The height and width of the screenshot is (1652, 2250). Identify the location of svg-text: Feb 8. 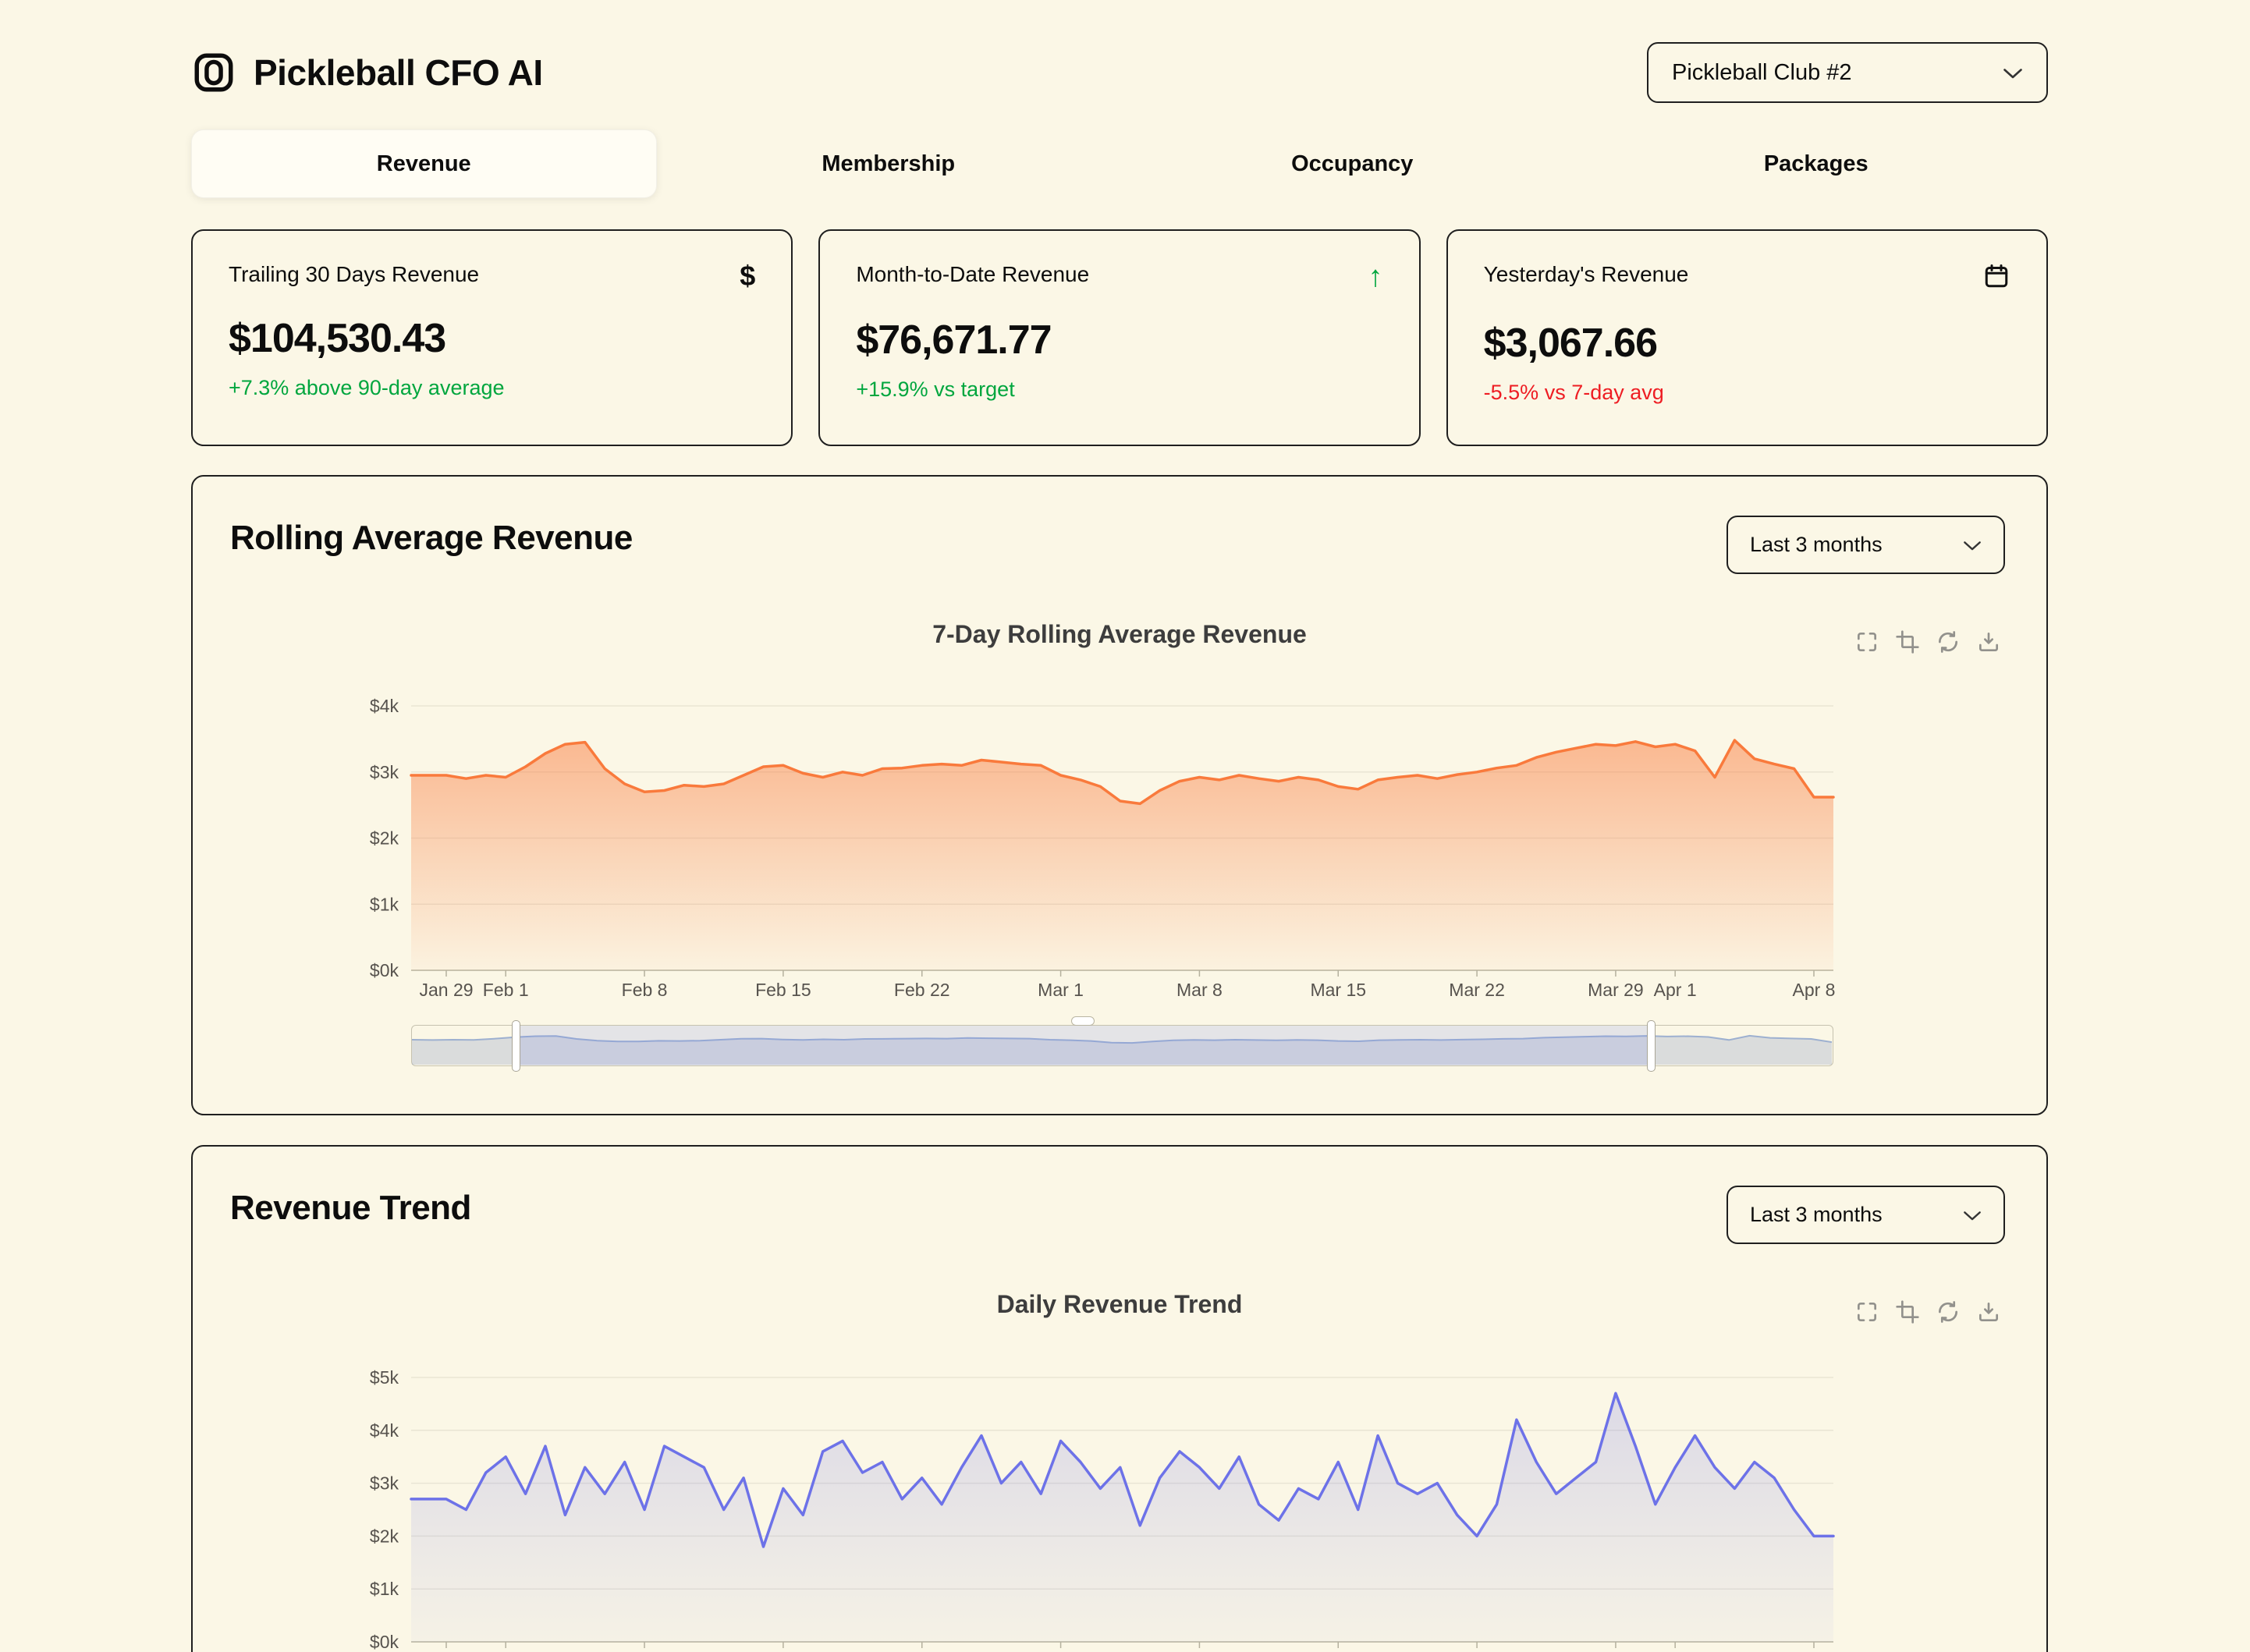
(645, 990).